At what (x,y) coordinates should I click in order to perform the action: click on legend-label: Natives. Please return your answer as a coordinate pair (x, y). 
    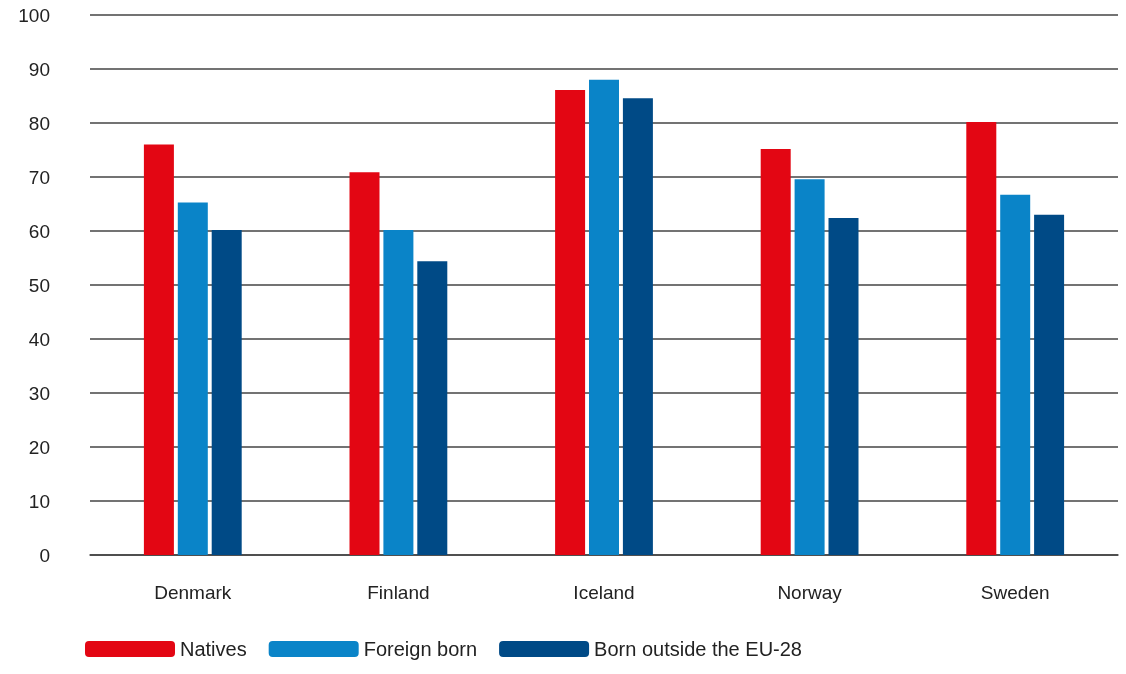
    Looking at the image, I should click on (213, 649).